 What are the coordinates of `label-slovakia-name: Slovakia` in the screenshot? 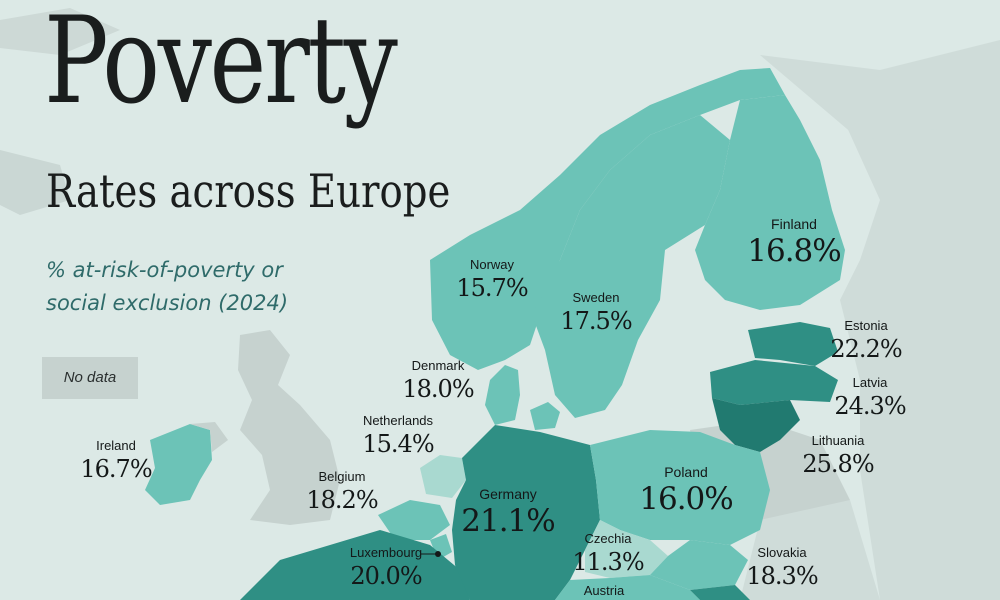 It's located at (782, 552).